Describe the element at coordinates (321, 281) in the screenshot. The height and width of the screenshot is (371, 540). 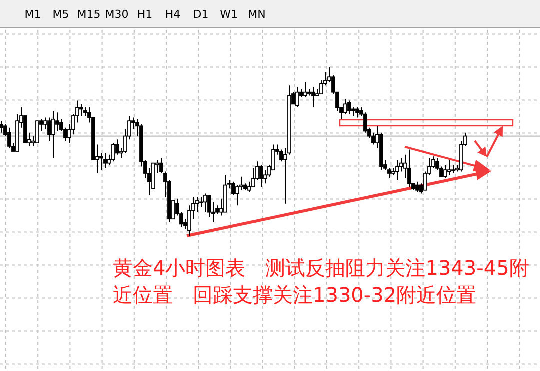
I see `text: 黄金4小时图表 测试反抽阻力关注1343-45附近位置 回踩支撑关注1330-32附近位置` at that location.